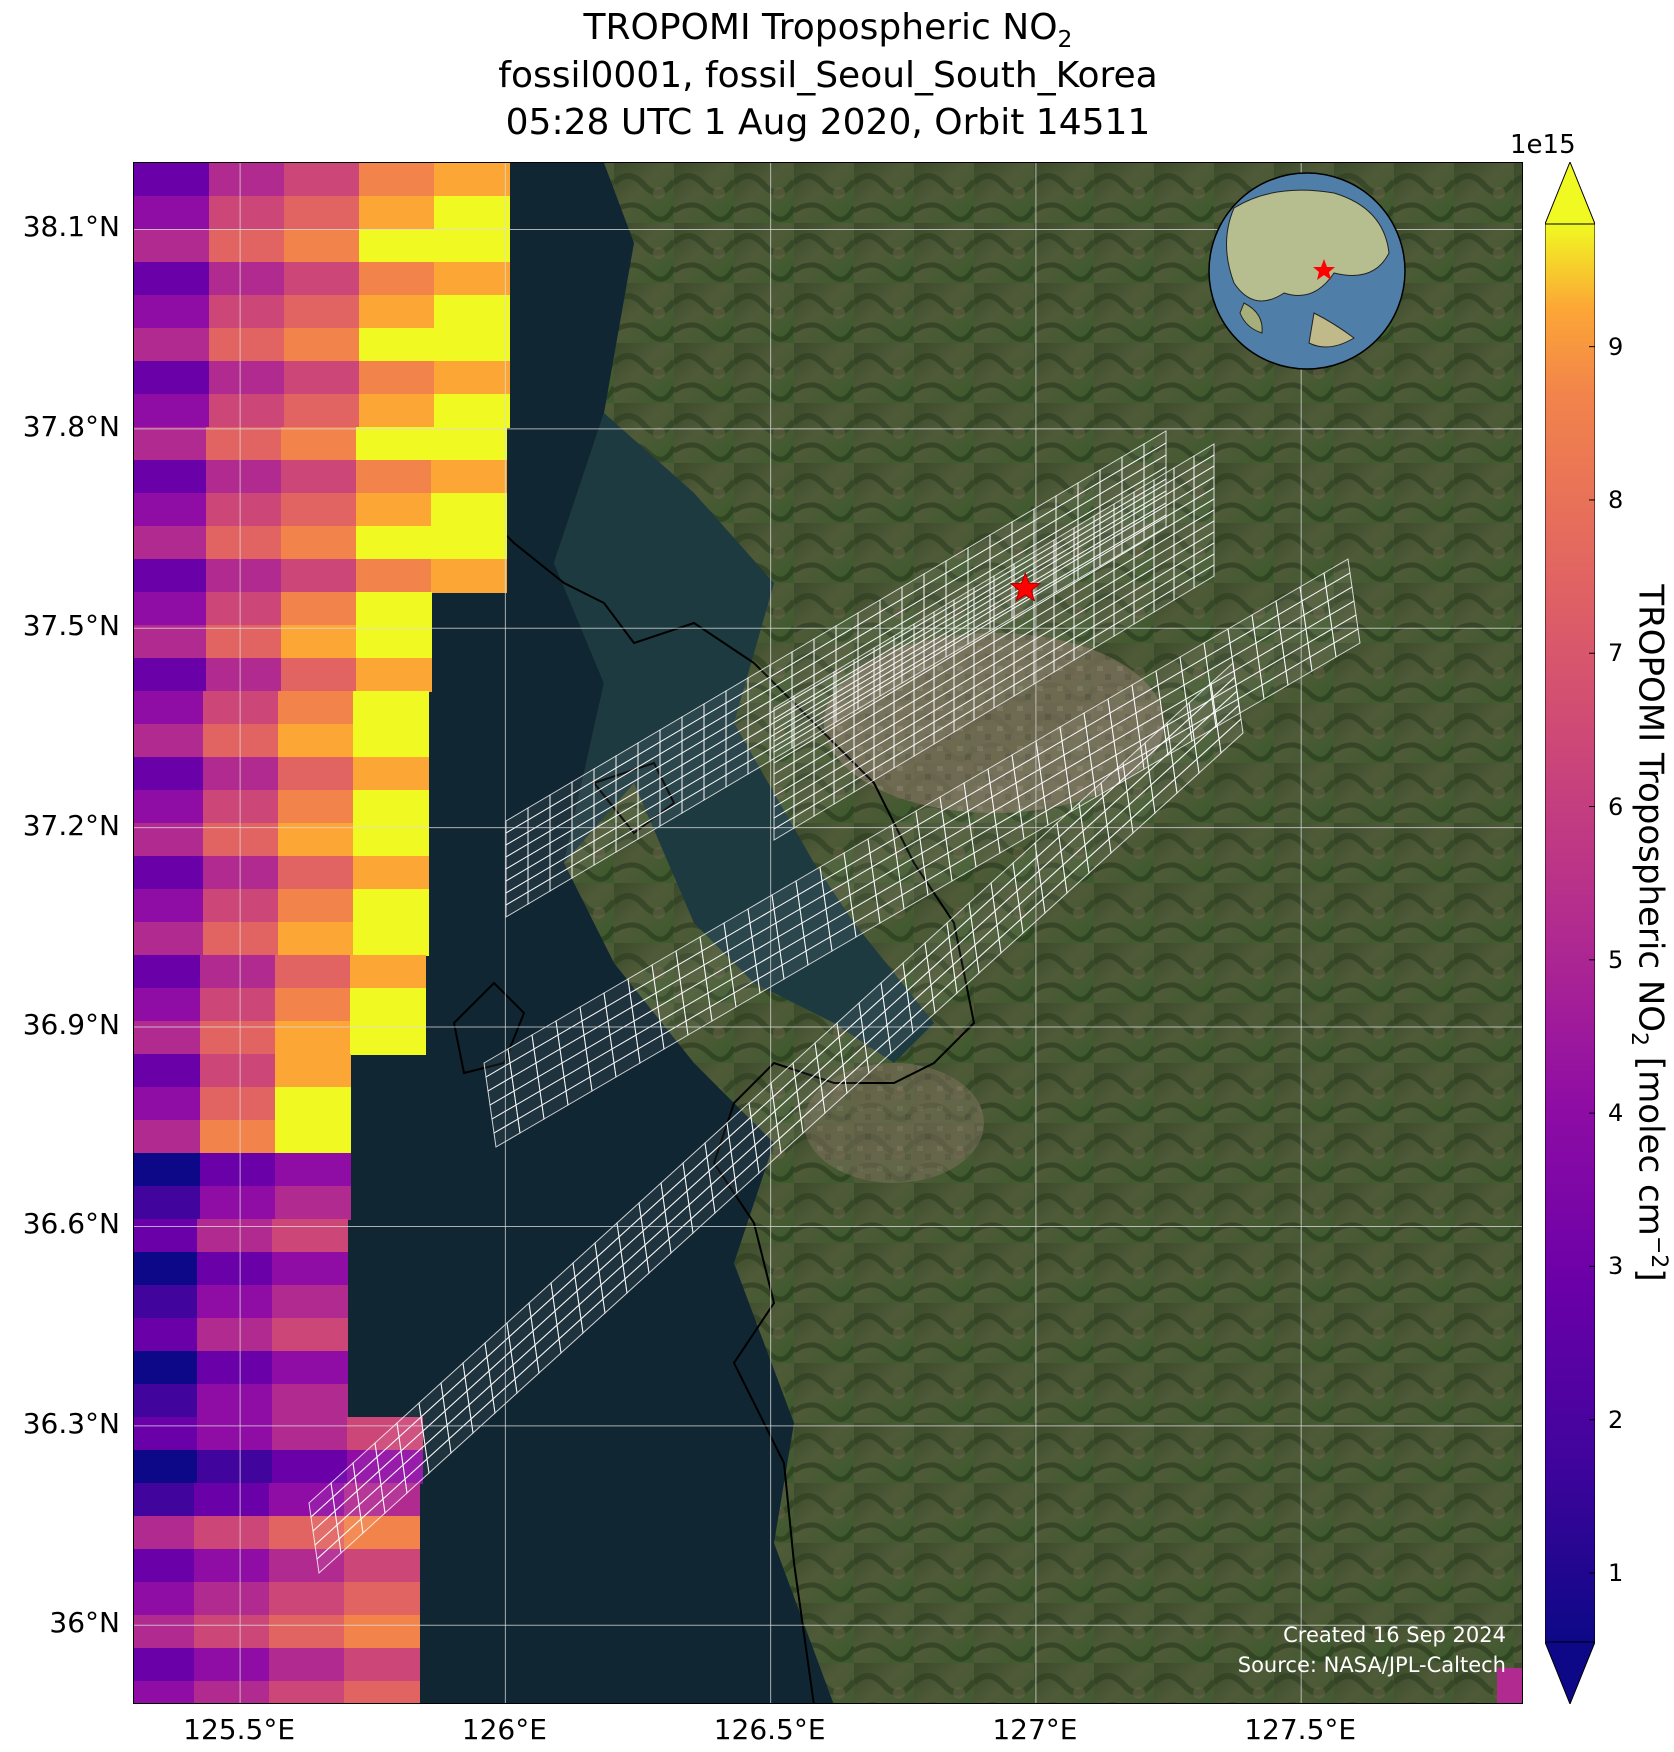 Image resolution: width=1674 pixels, height=1752 pixels. Describe the element at coordinates (744, 738) in the screenshot. I see `bay-water` at that location.